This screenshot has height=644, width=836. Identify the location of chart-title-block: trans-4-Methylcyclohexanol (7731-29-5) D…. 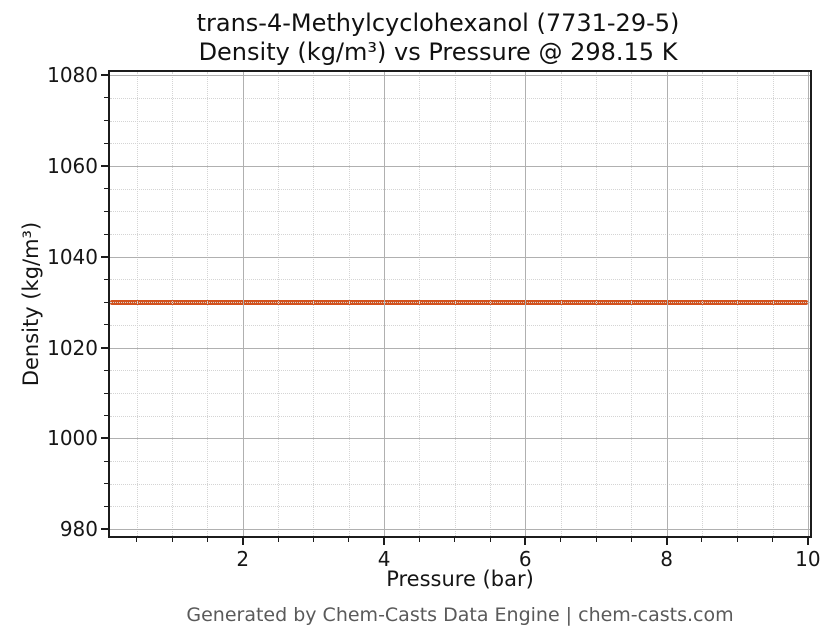
(438, 38).